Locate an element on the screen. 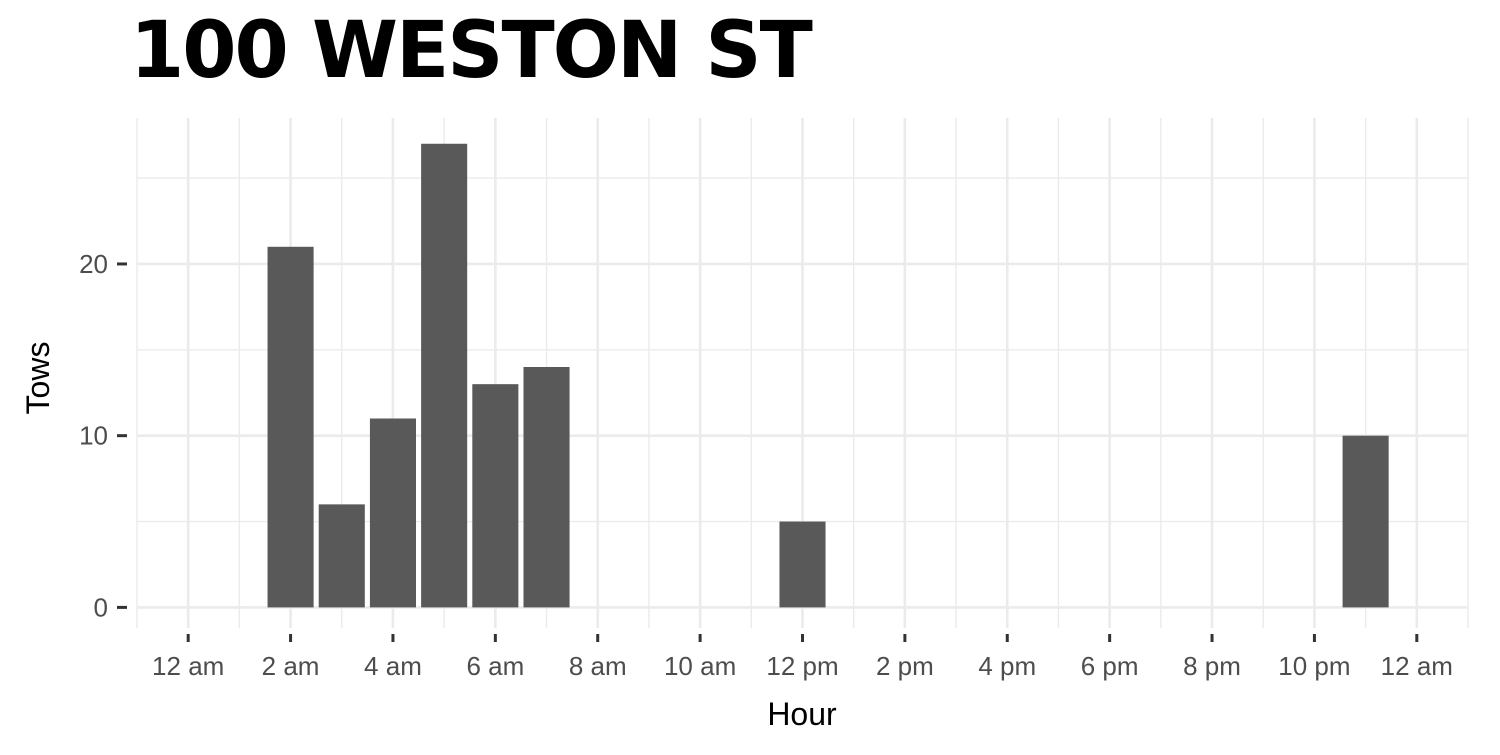 This screenshot has height=755, width=1500. y-axis-title: Tows is located at coordinates (38, 378).